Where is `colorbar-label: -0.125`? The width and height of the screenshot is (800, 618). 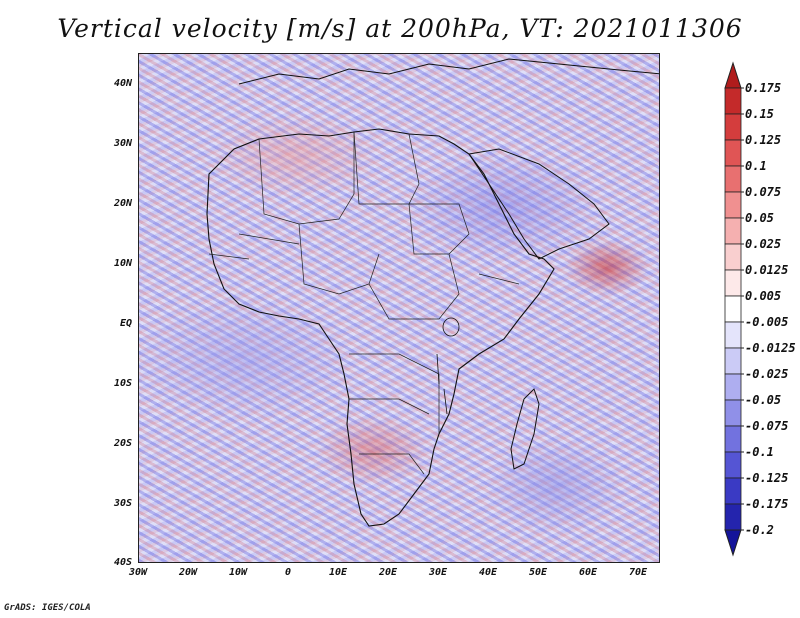 colorbar-label: -0.125 is located at coordinates (766, 478).